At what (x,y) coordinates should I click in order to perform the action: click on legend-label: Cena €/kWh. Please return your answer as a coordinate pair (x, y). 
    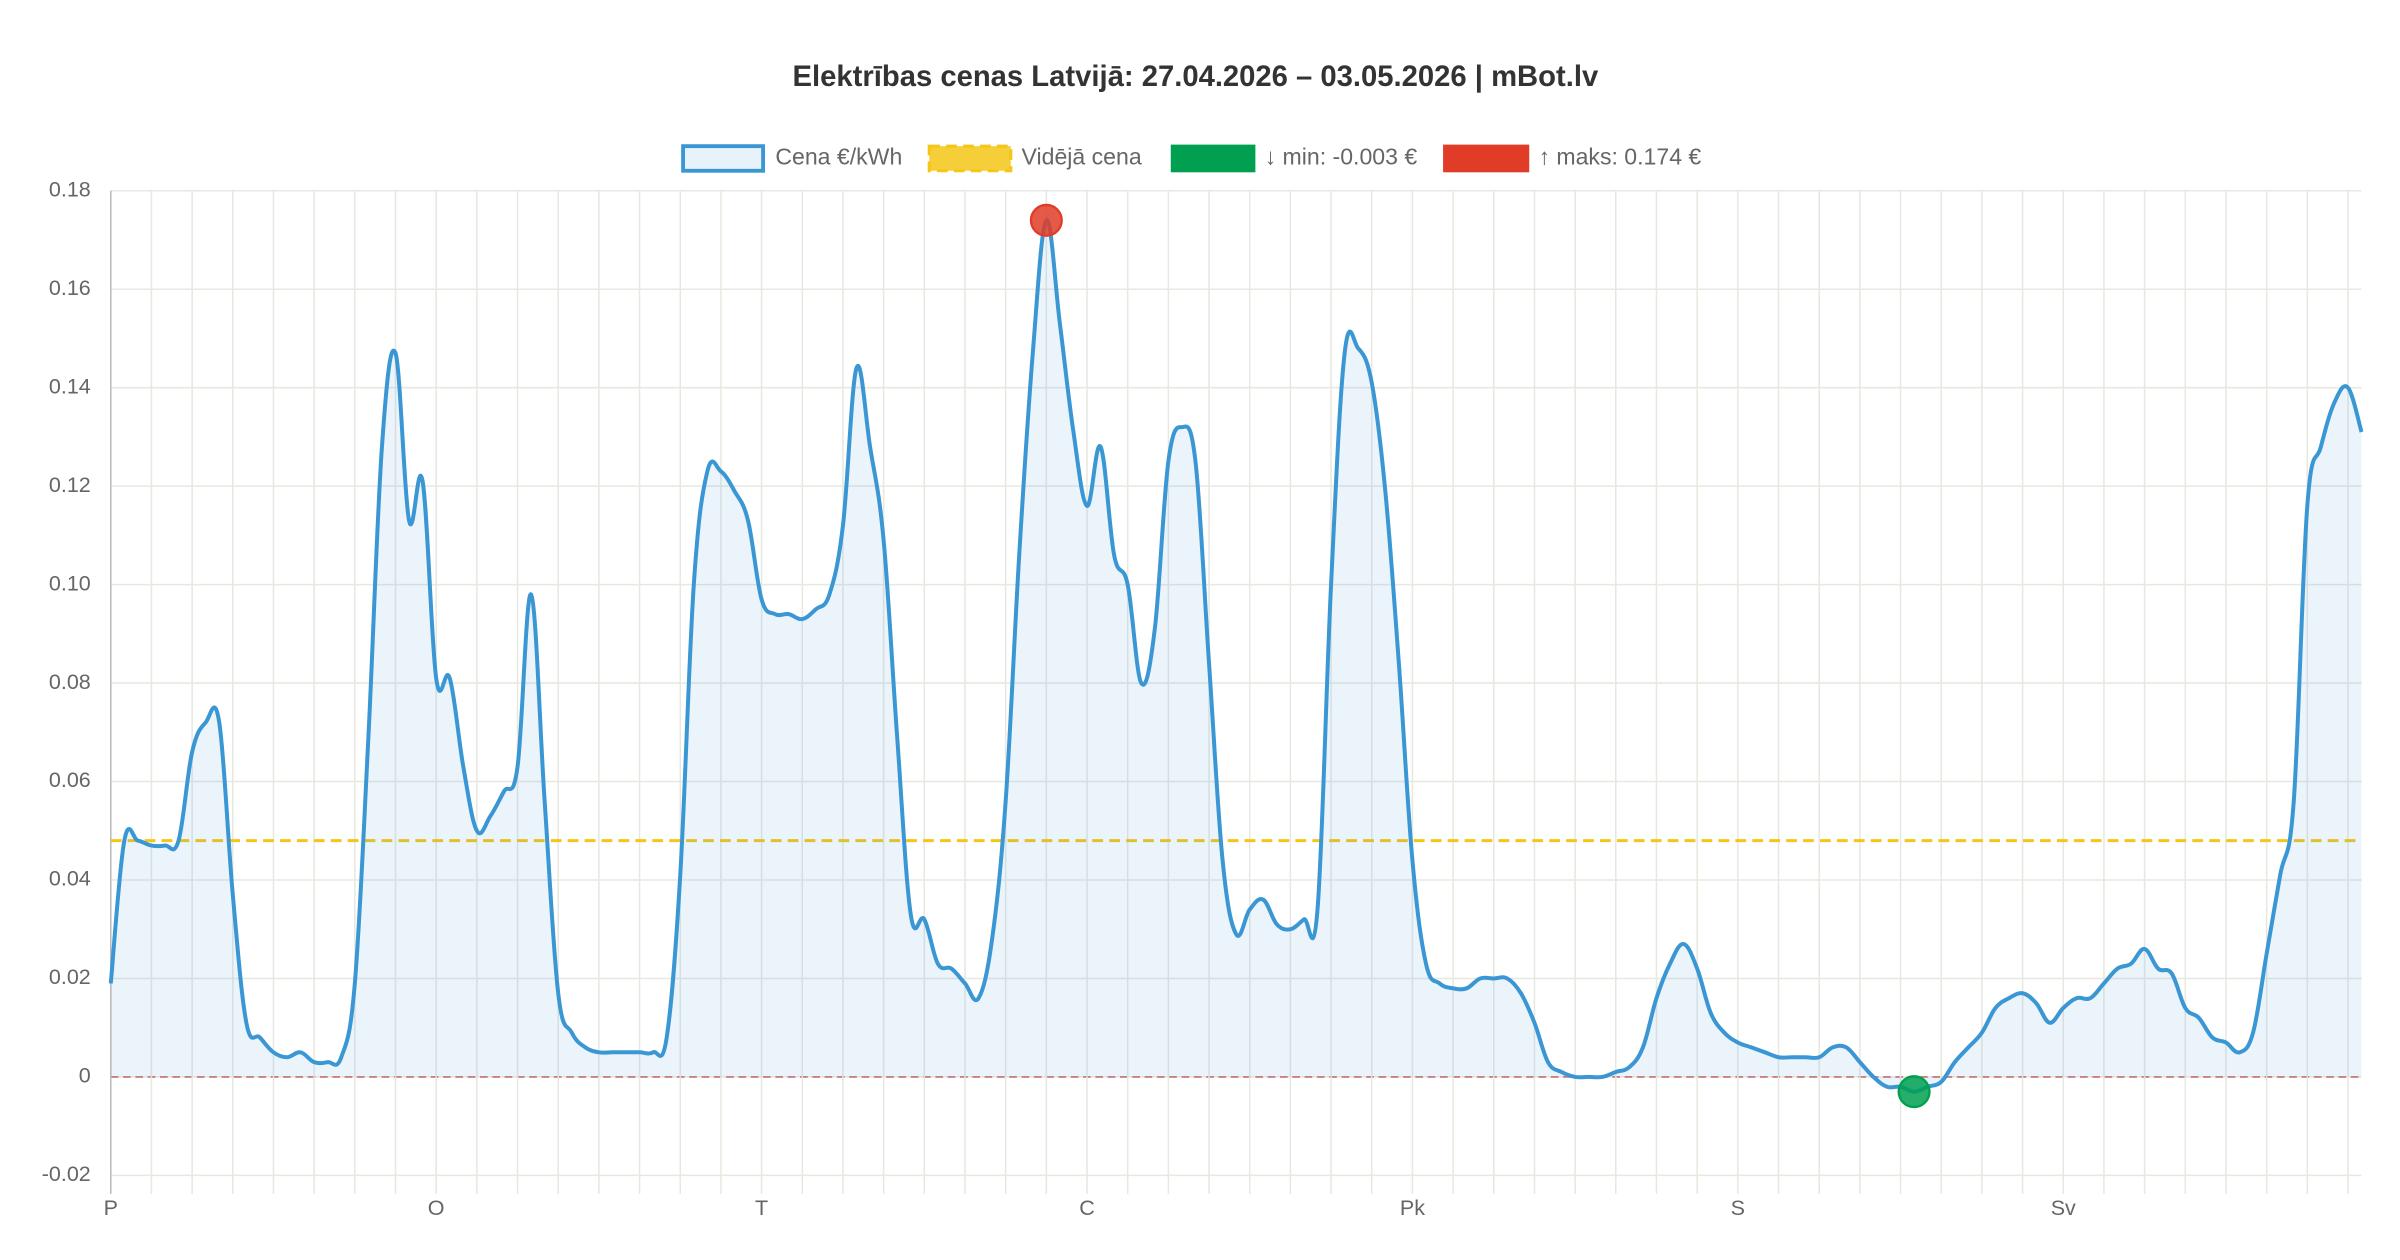
    Looking at the image, I should click on (838, 157).